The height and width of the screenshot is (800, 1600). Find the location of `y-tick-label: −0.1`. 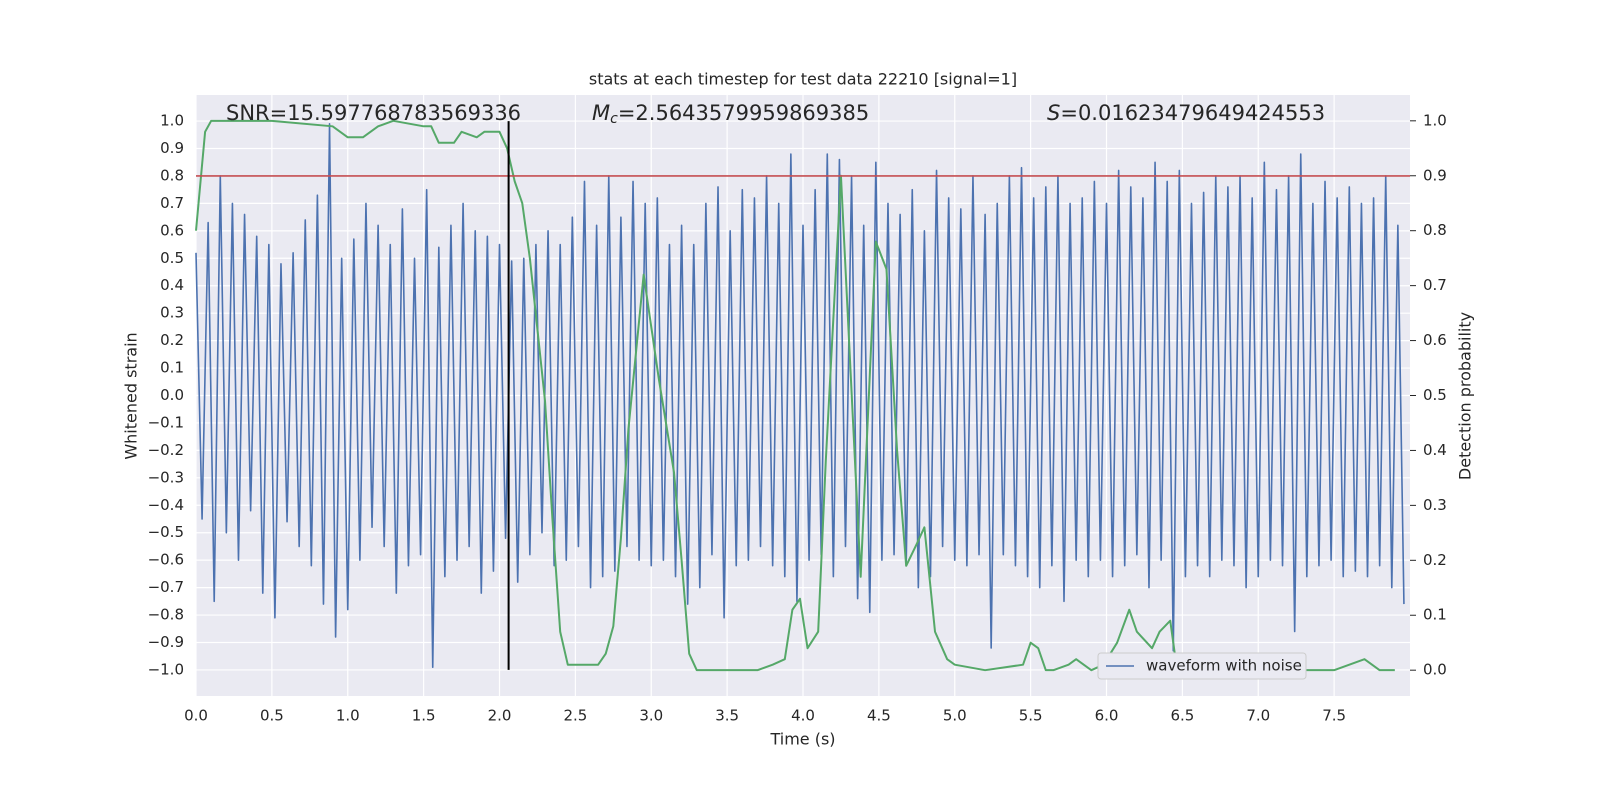

y-tick-label: −0.1 is located at coordinates (166, 422).